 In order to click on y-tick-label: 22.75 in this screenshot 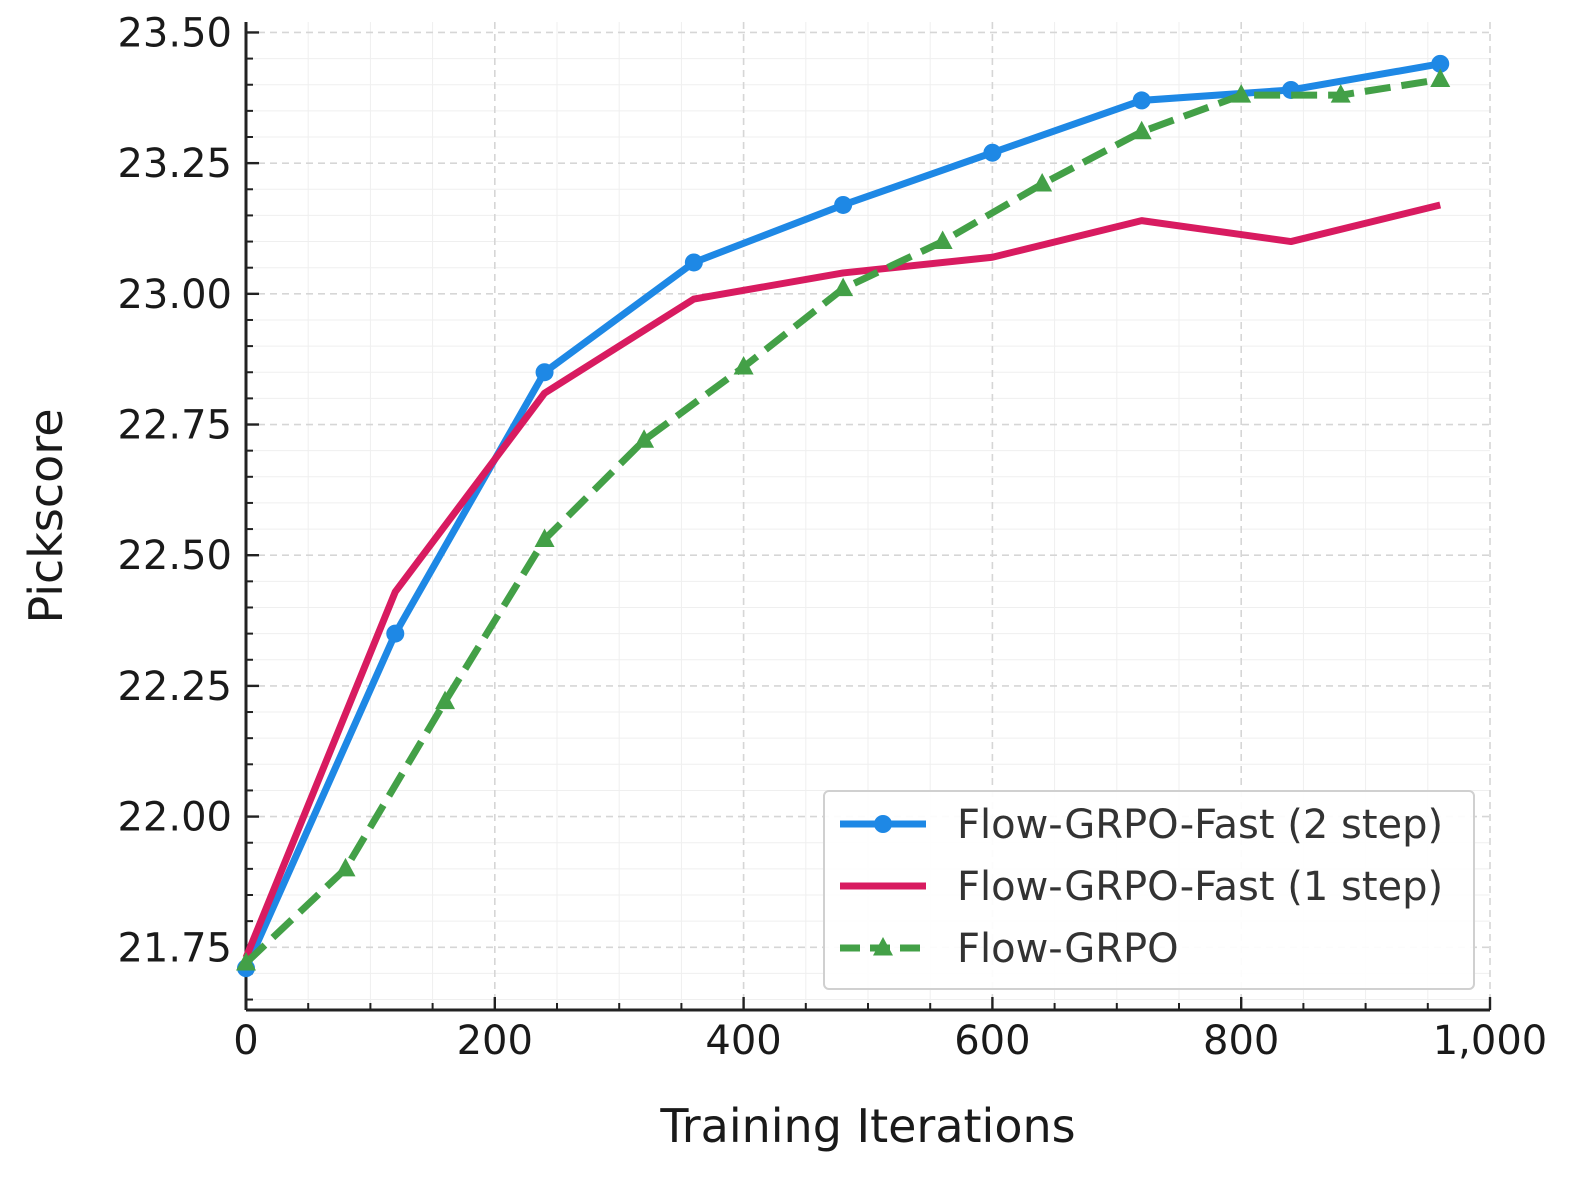, I will do `click(174, 426)`.